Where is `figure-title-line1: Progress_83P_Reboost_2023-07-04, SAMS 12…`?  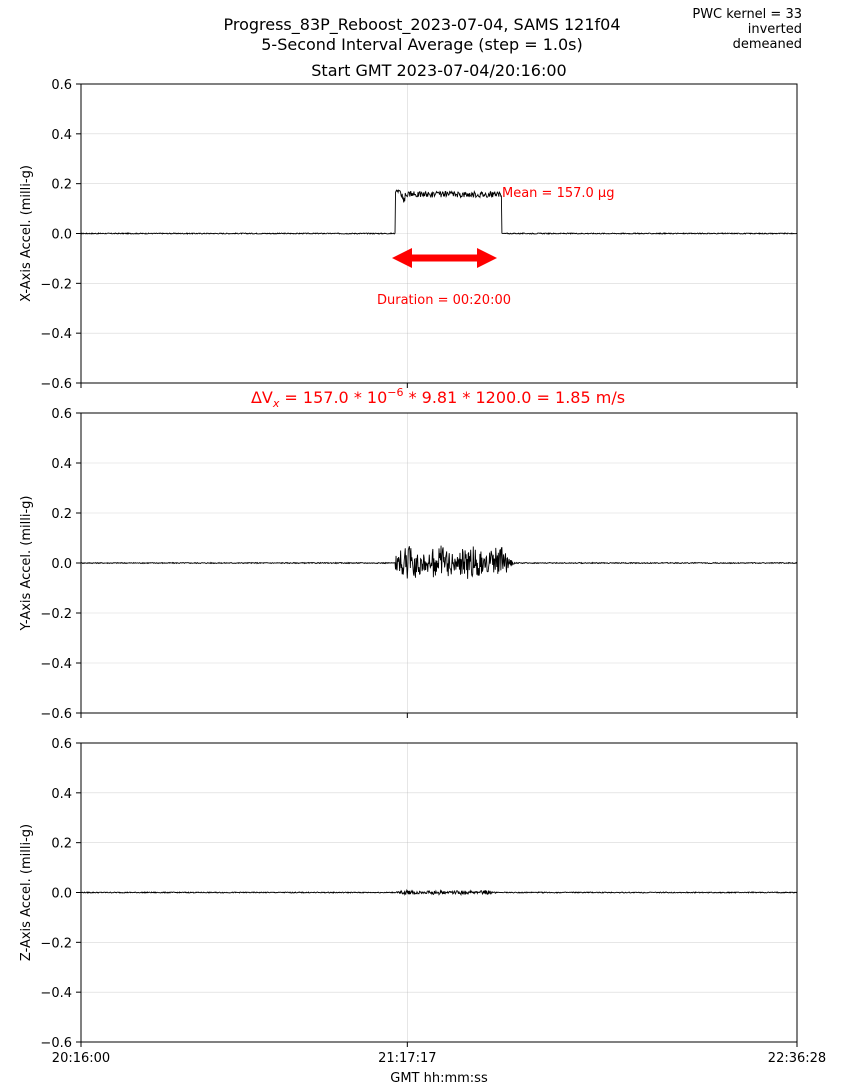 figure-title-line1: Progress_83P_Reboost_2023-07-04, SAMS 12… is located at coordinates (421, 25).